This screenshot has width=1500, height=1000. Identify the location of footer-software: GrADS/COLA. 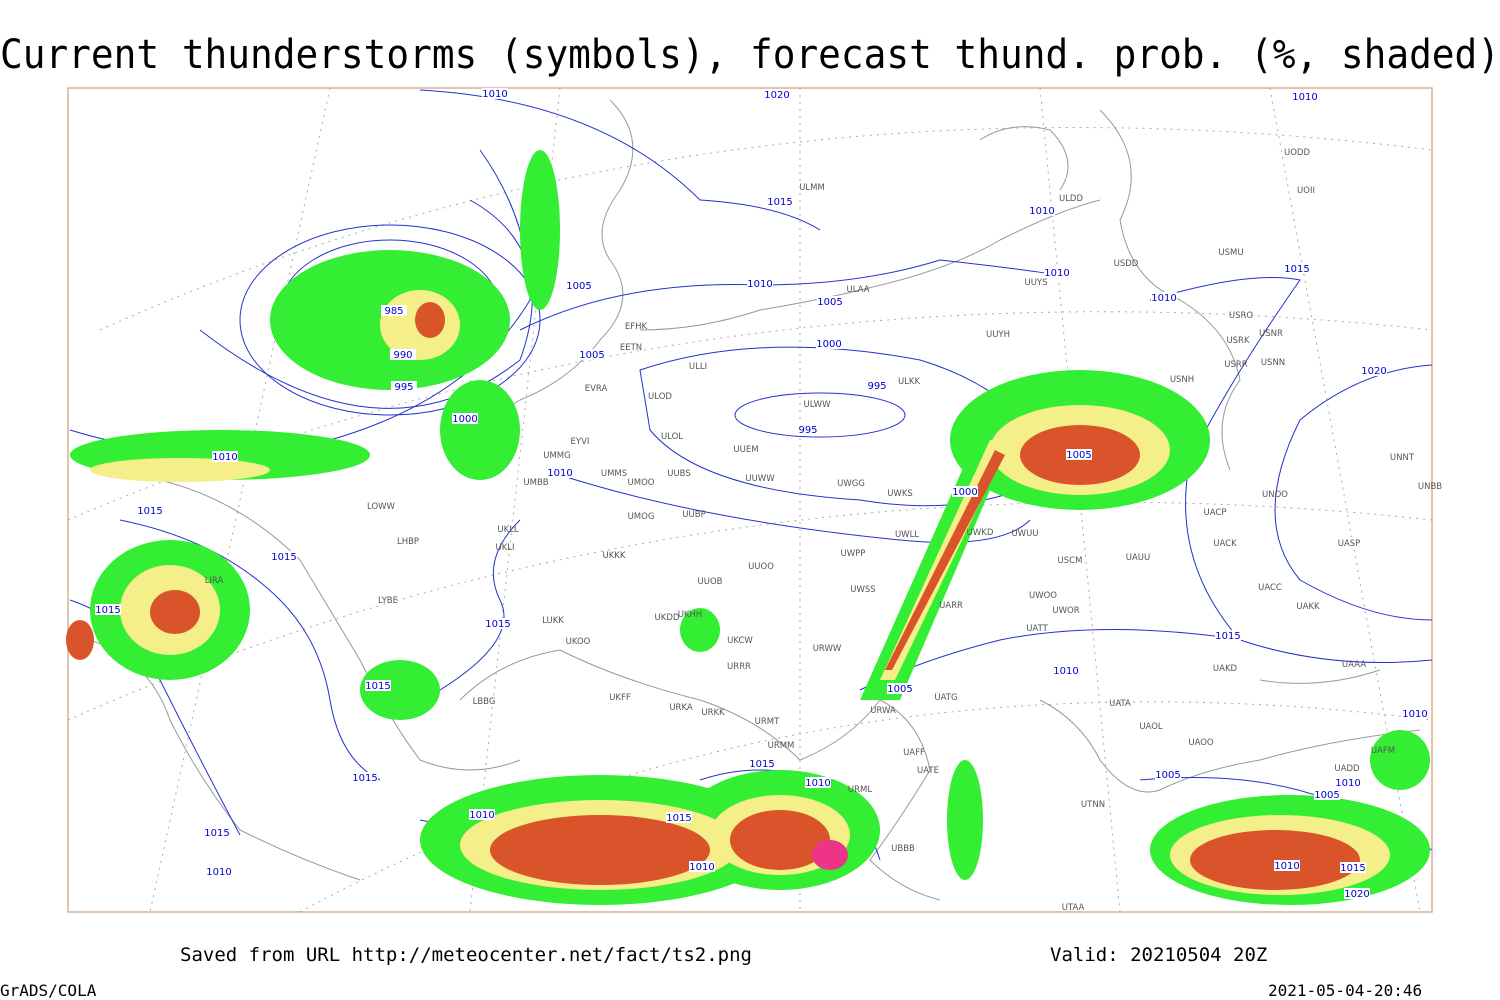
(48, 990).